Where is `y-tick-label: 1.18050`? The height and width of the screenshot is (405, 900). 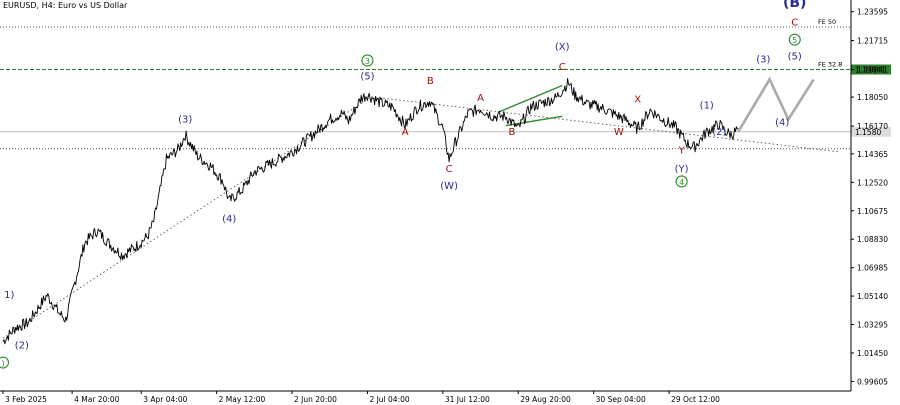
y-tick-label: 1.18050 is located at coordinates (872, 97).